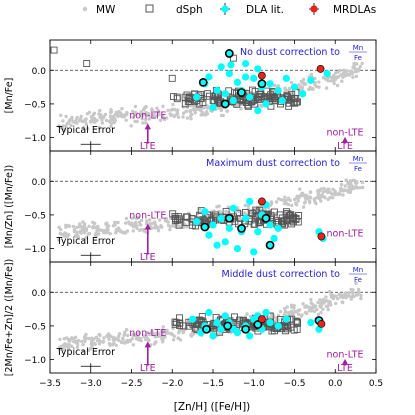 Image resolution: width=415 pixels, height=415 pixels. Describe the element at coordinates (281, 274) in the screenshot. I see `panel-title: Middle dust correction to` at that location.